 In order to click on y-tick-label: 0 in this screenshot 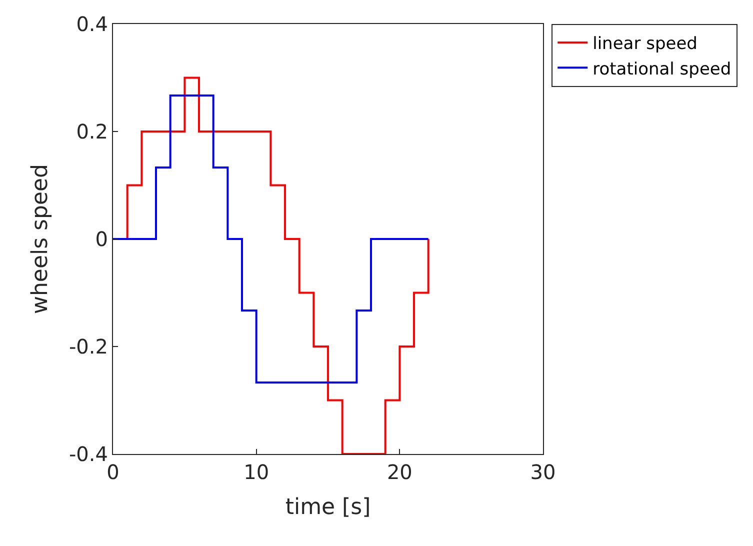, I will do `click(101, 239)`.